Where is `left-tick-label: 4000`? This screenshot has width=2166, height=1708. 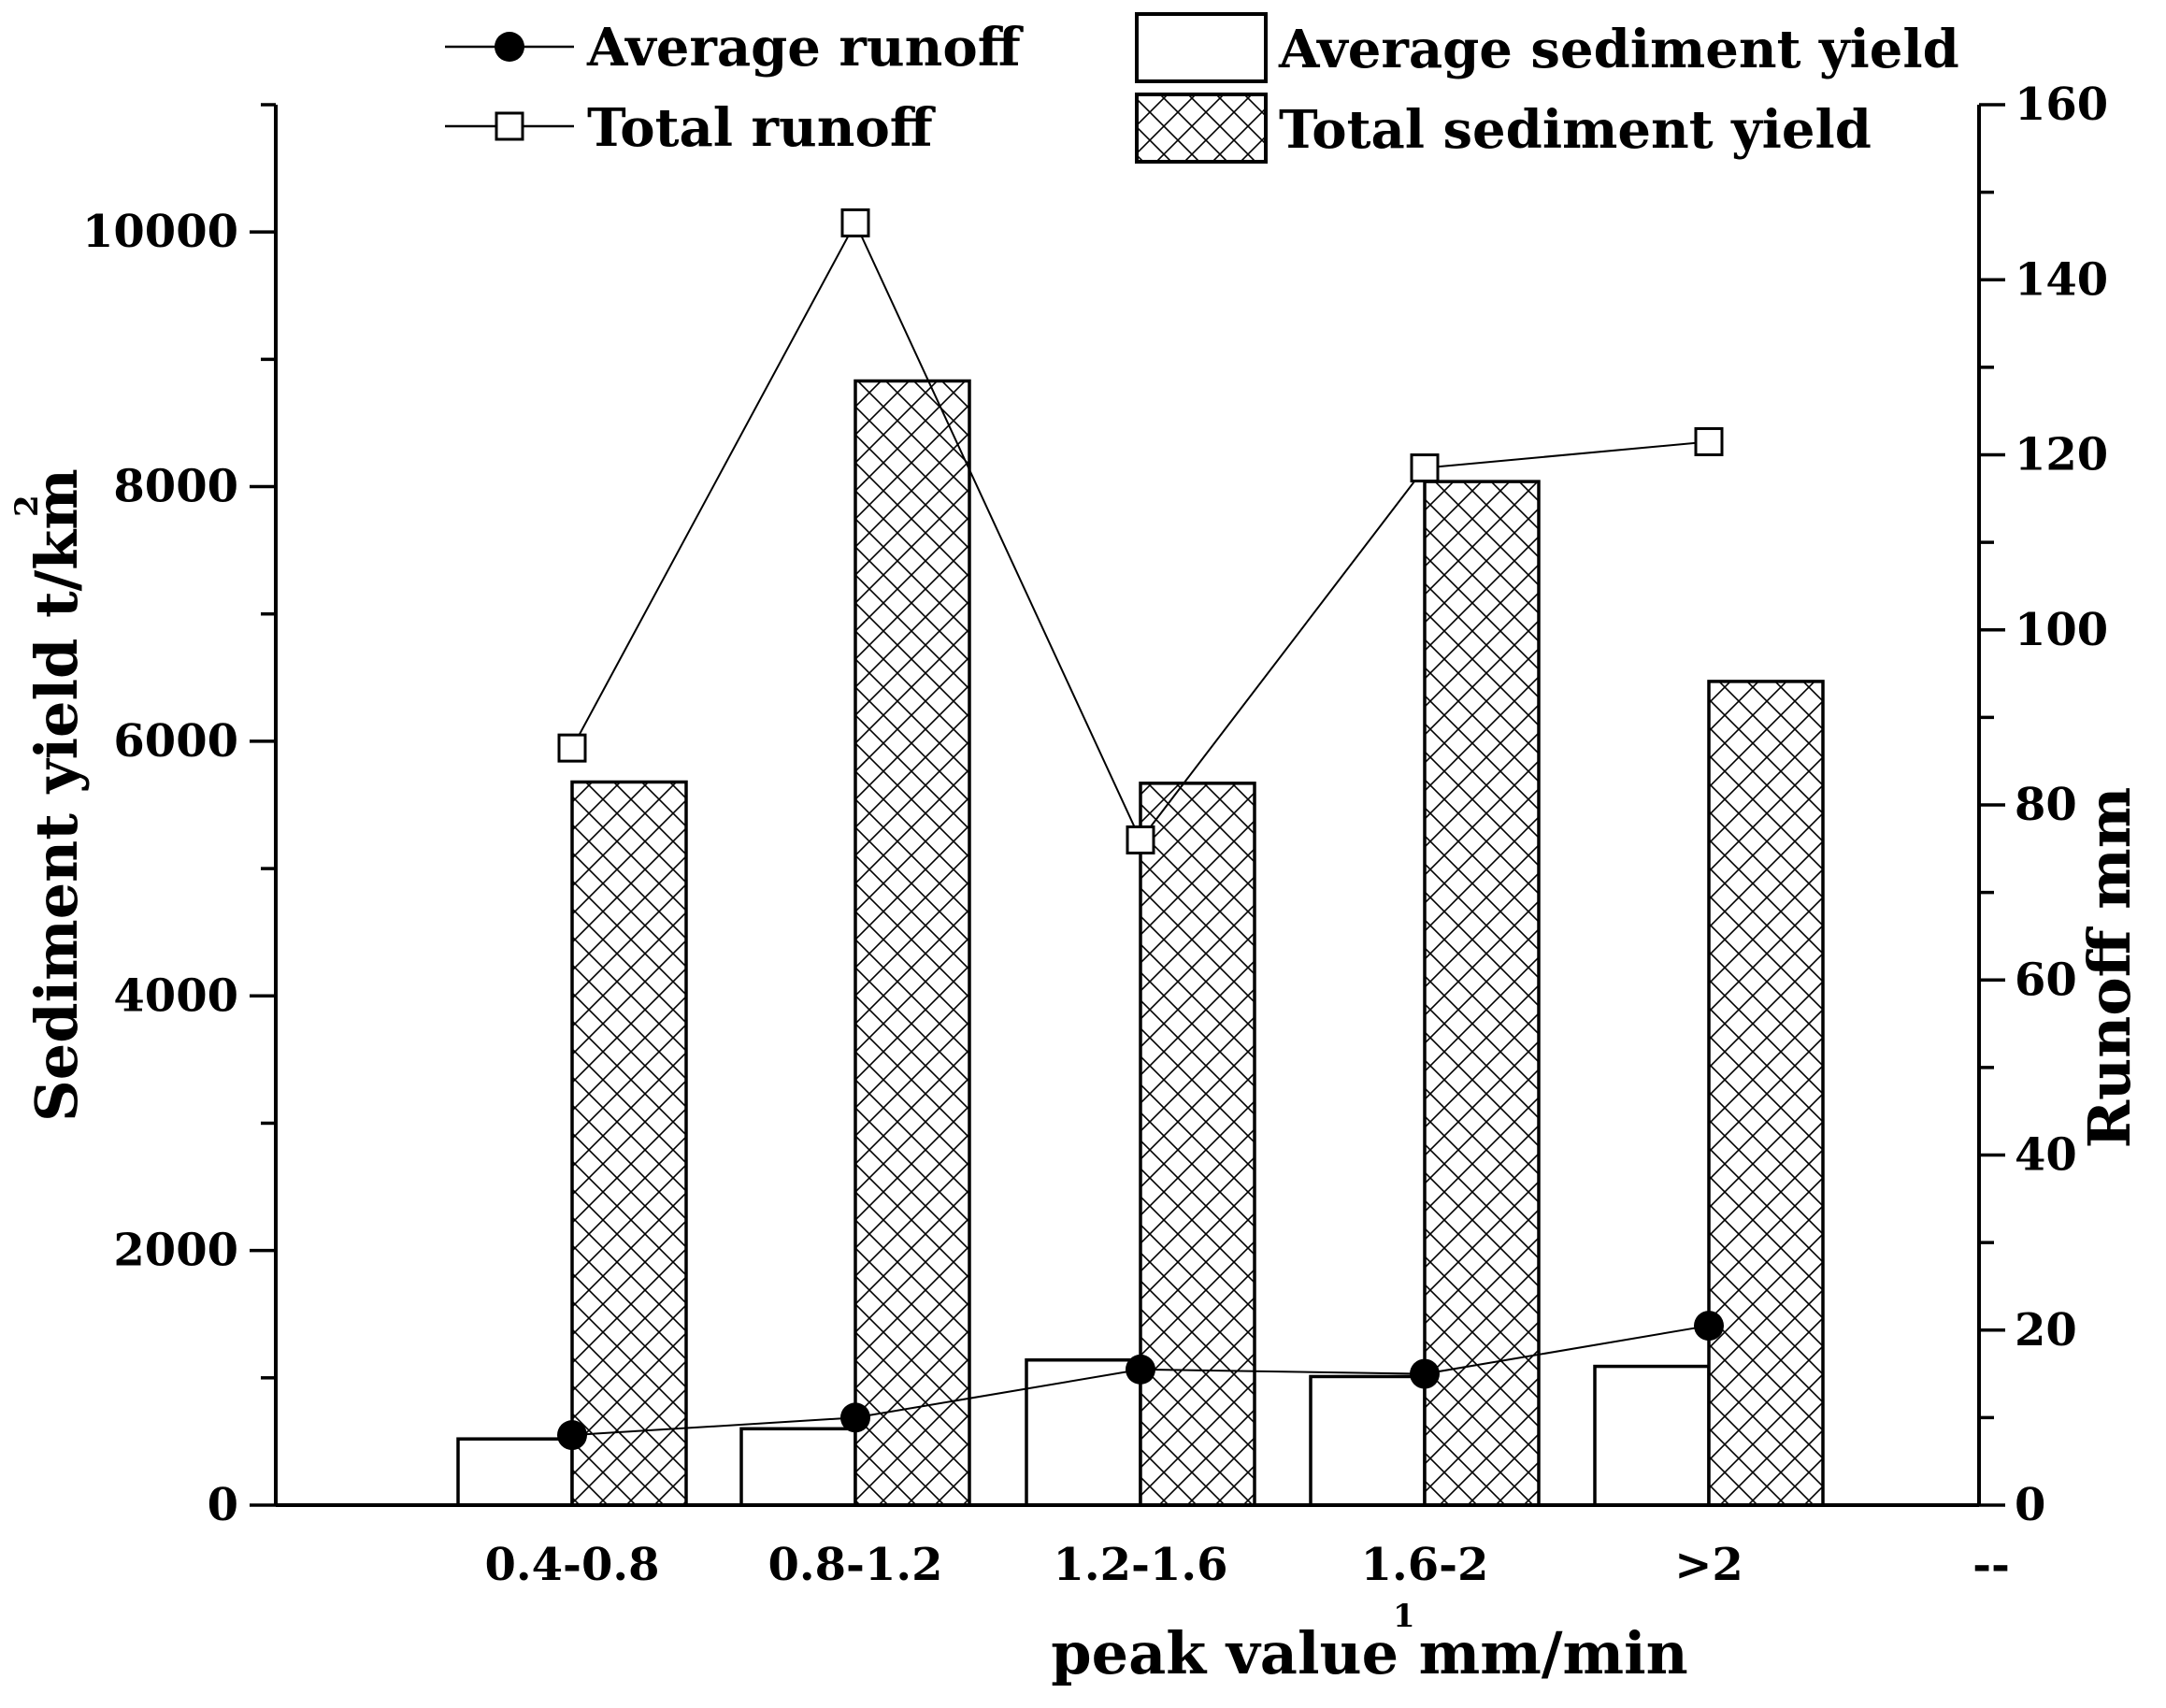 left-tick-label: 4000 is located at coordinates (175, 995).